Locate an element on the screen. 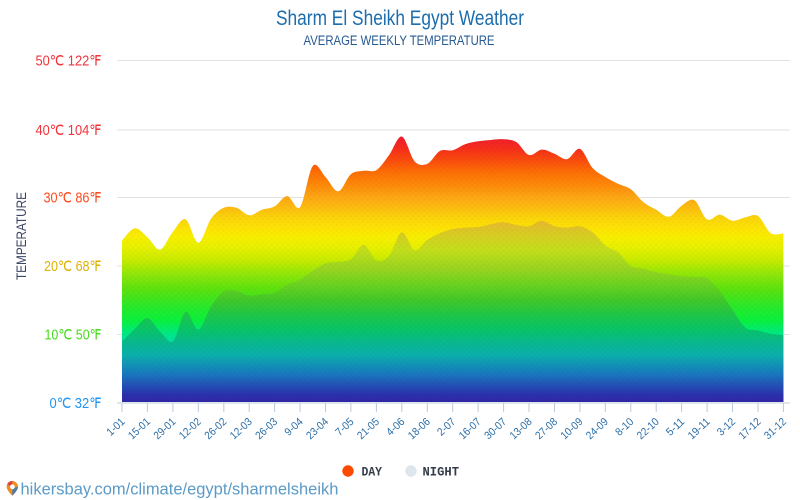 The width and height of the screenshot is (800, 500). svg-text: Sharm El Sheikh Egypt Weather is located at coordinates (400, 18).